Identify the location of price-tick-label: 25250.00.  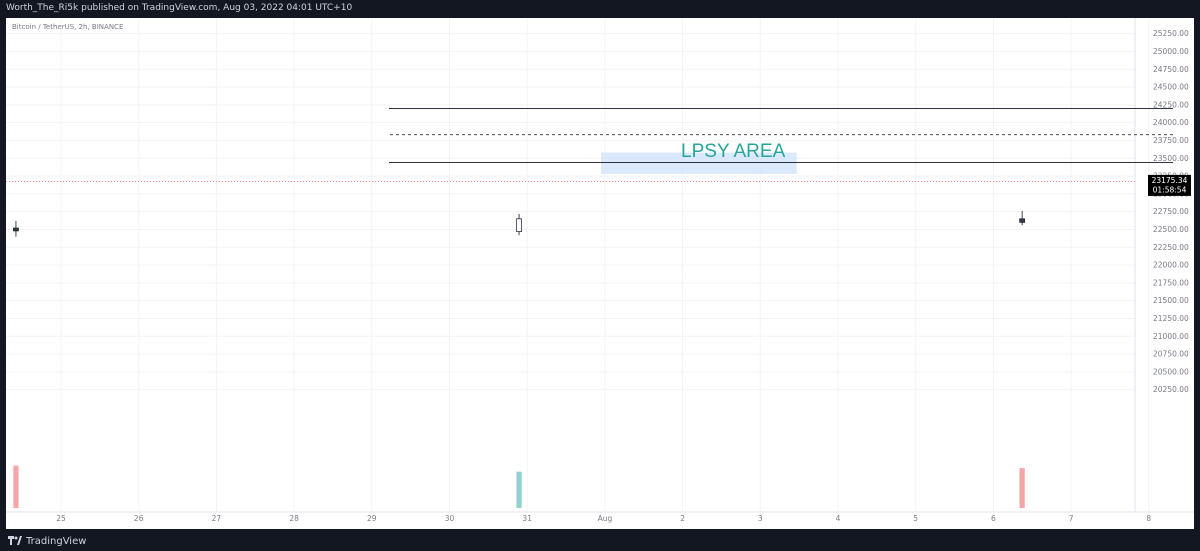
(1171, 33).